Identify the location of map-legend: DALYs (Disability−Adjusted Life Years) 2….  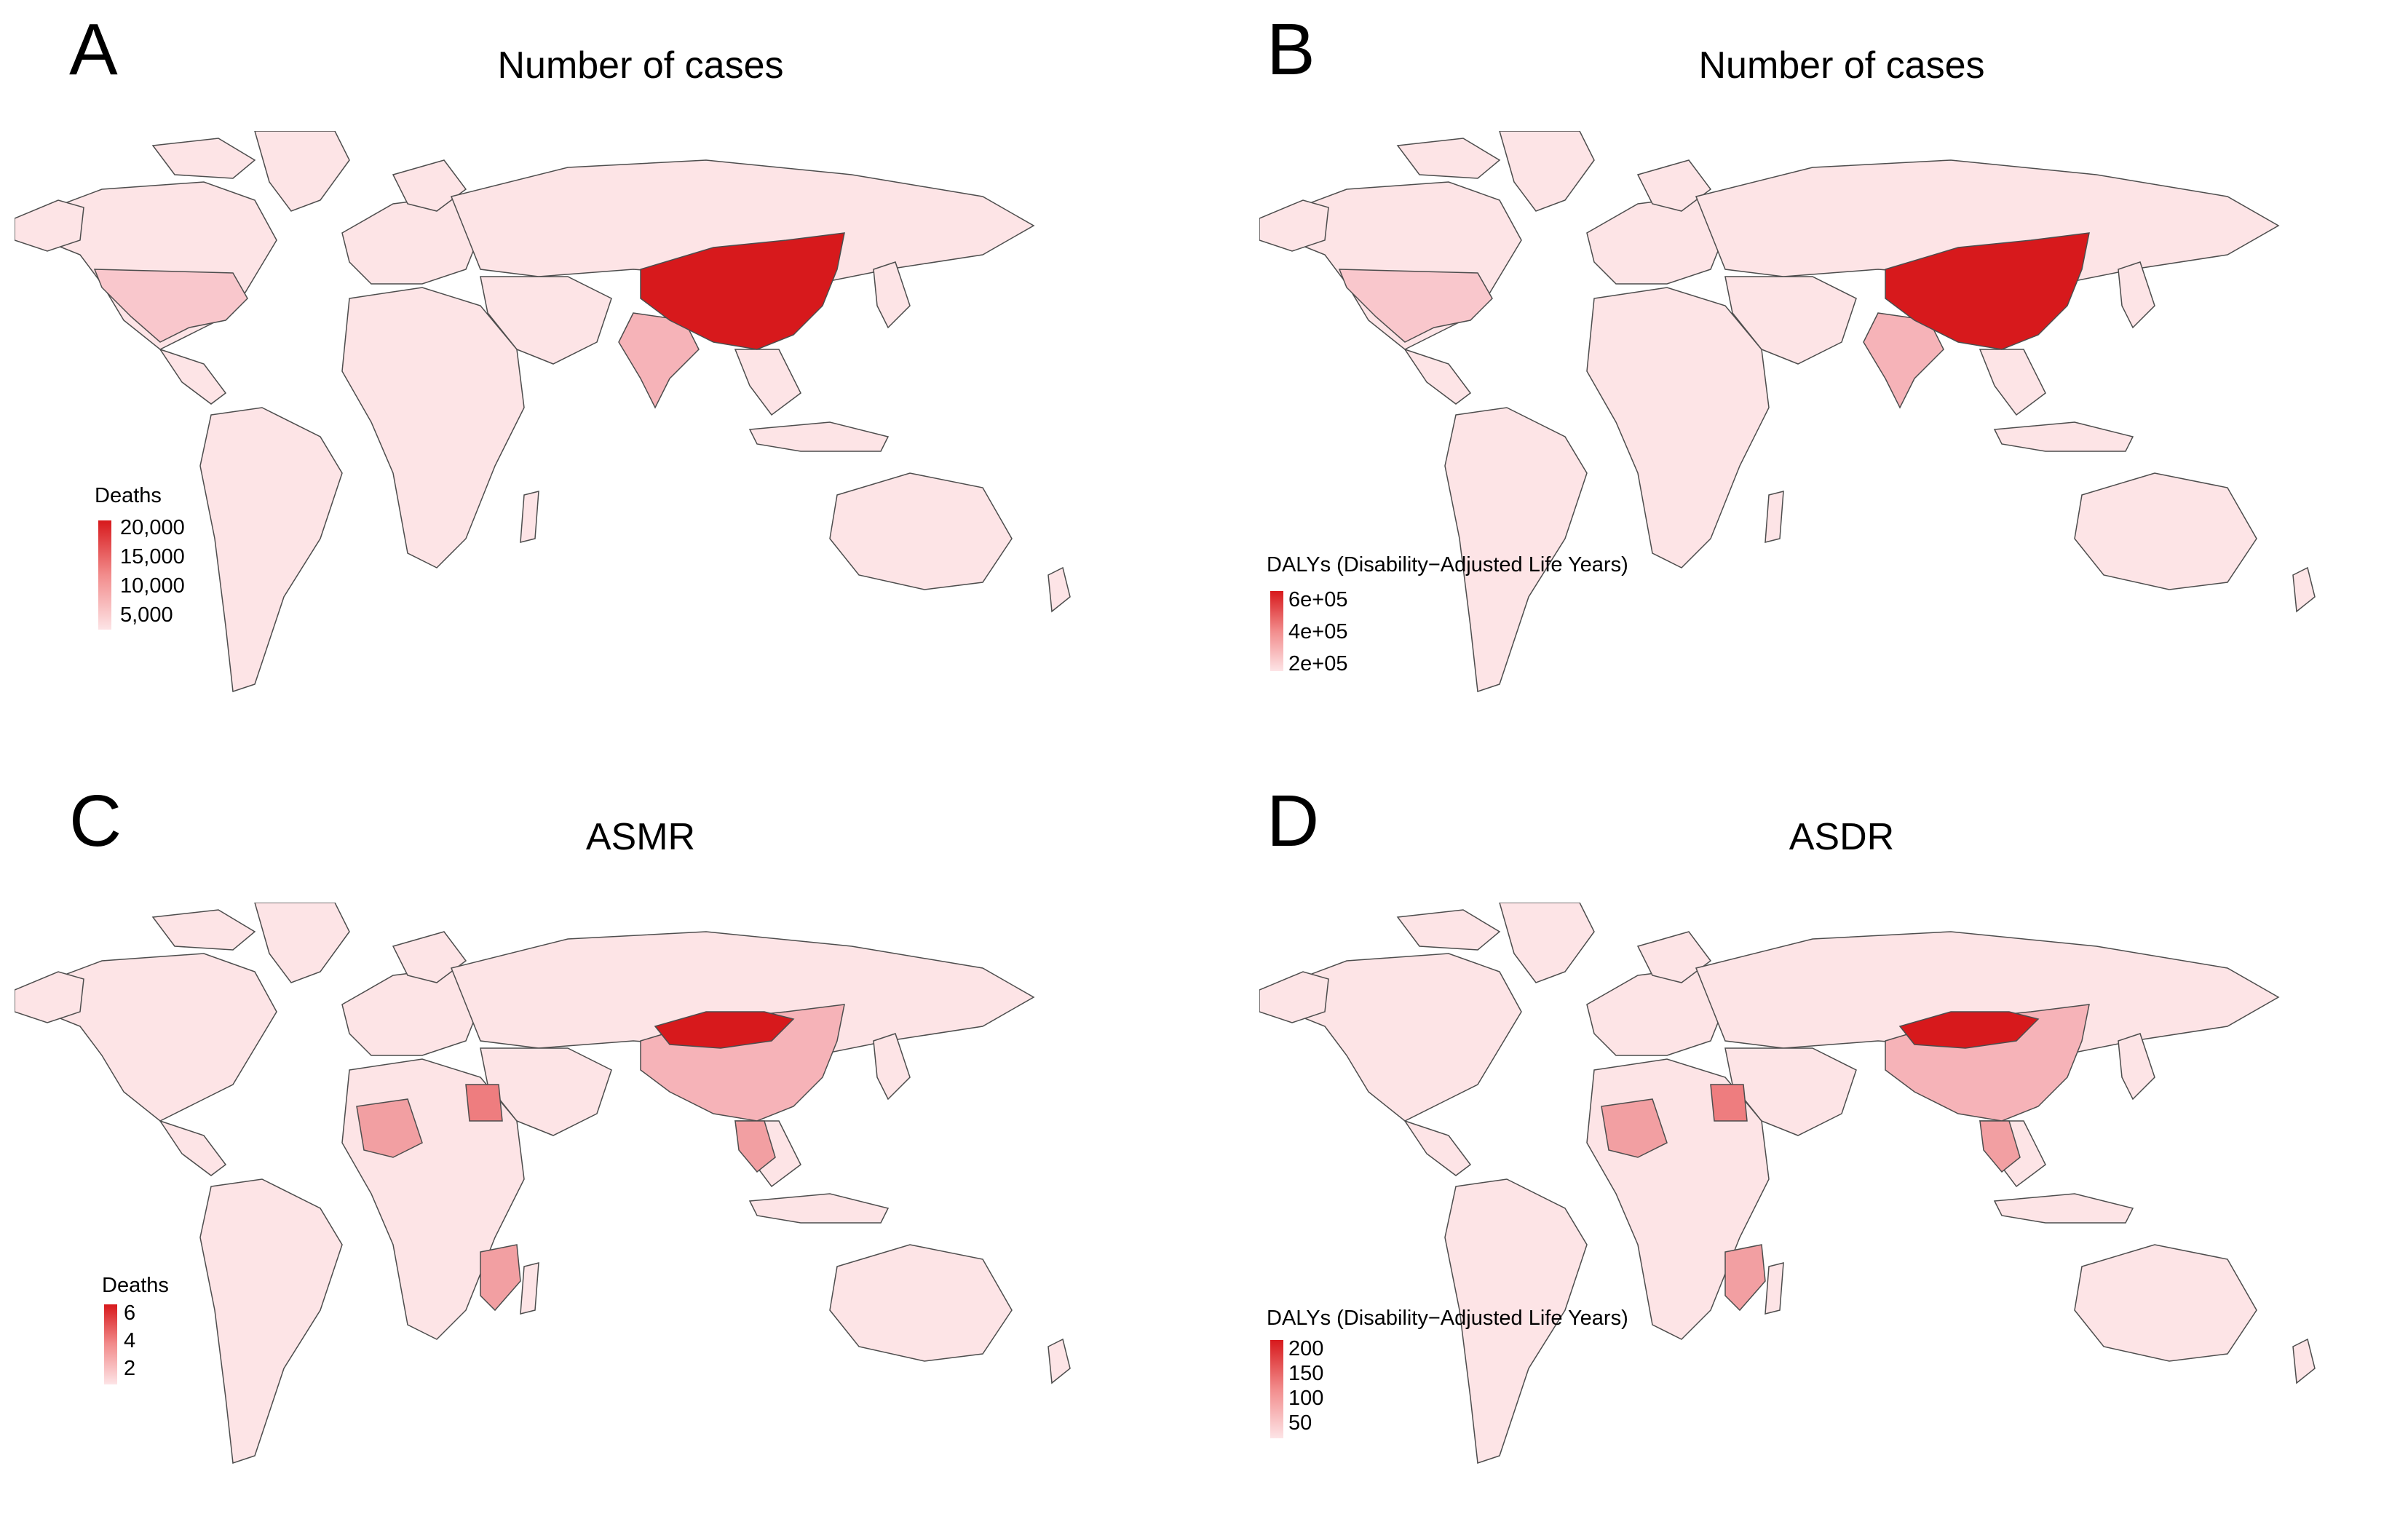
(1448, 1372).